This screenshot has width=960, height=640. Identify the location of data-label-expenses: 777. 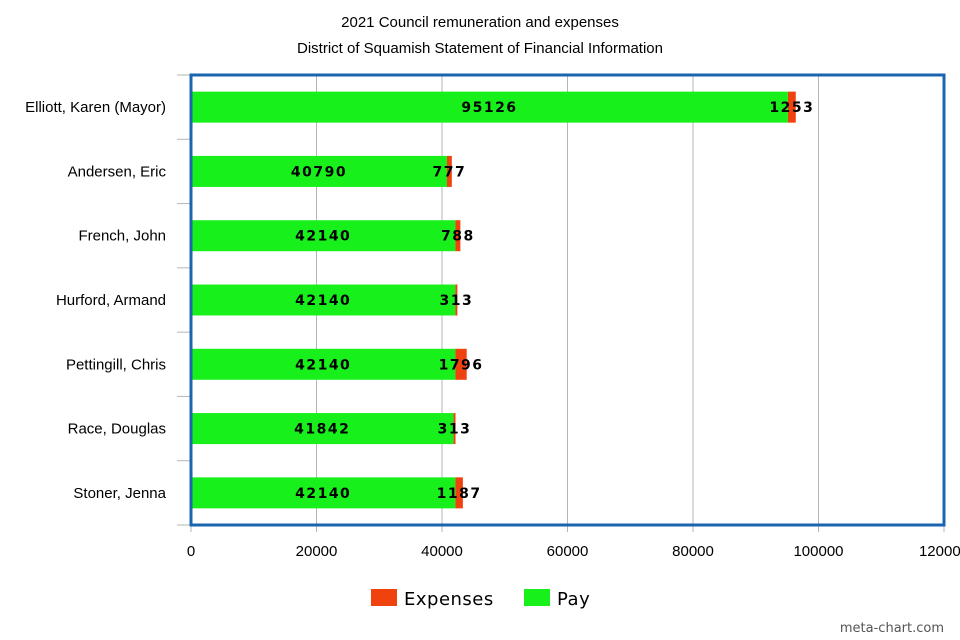
(450, 172).